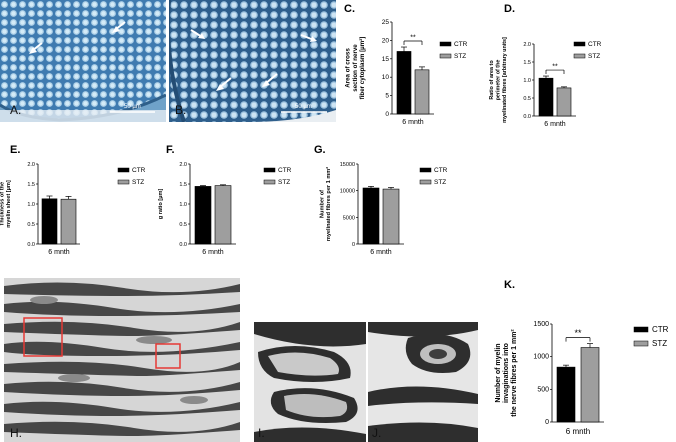 The image size is (676, 442). What do you see at coordinates (43, 337) in the screenshot?
I see `roi-box` at bounding box center [43, 337].